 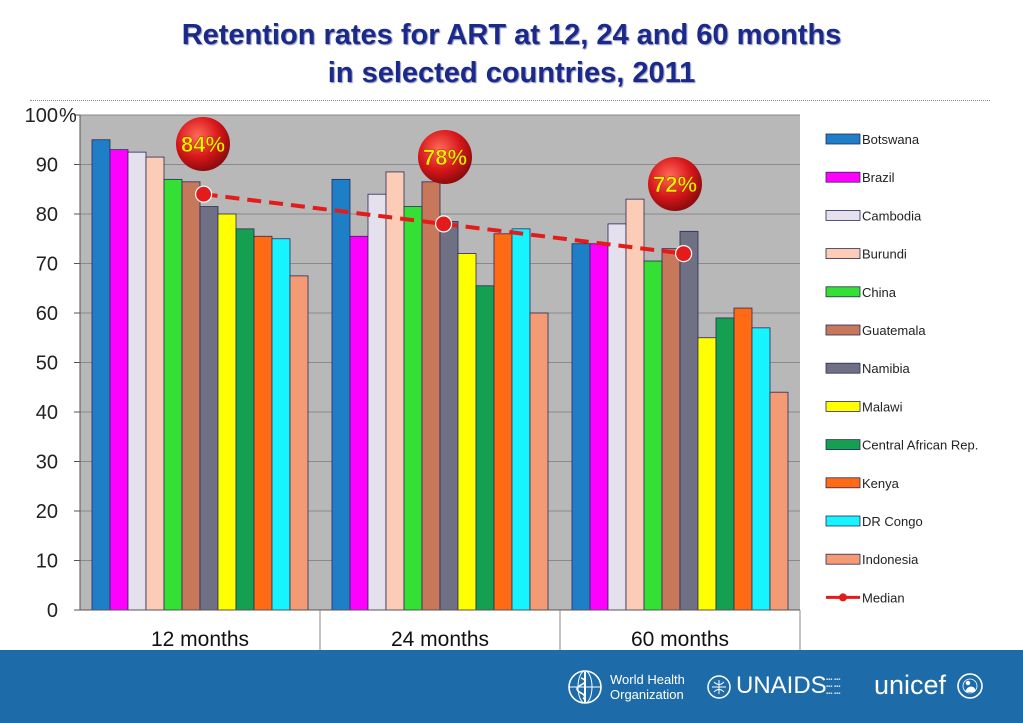 I want to click on legend-label-indonesia: Indonesia, so click(x=890, y=559).